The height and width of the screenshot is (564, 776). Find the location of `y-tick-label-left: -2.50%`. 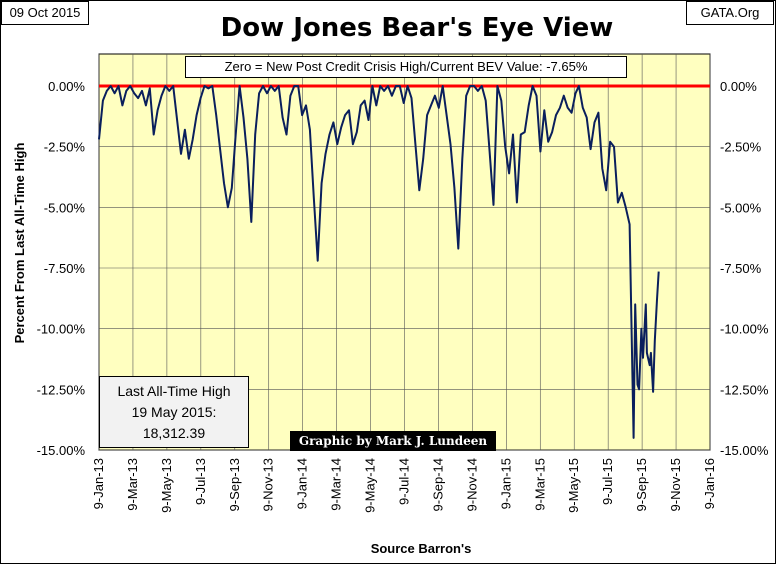

y-tick-label-left: -2.50% is located at coordinates (65, 147).